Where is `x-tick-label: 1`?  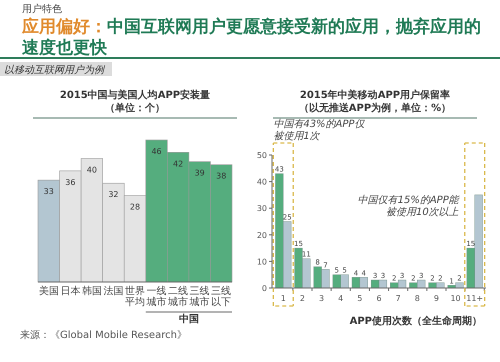 x-tick-label: 1 is located at coordinates (283, 298).